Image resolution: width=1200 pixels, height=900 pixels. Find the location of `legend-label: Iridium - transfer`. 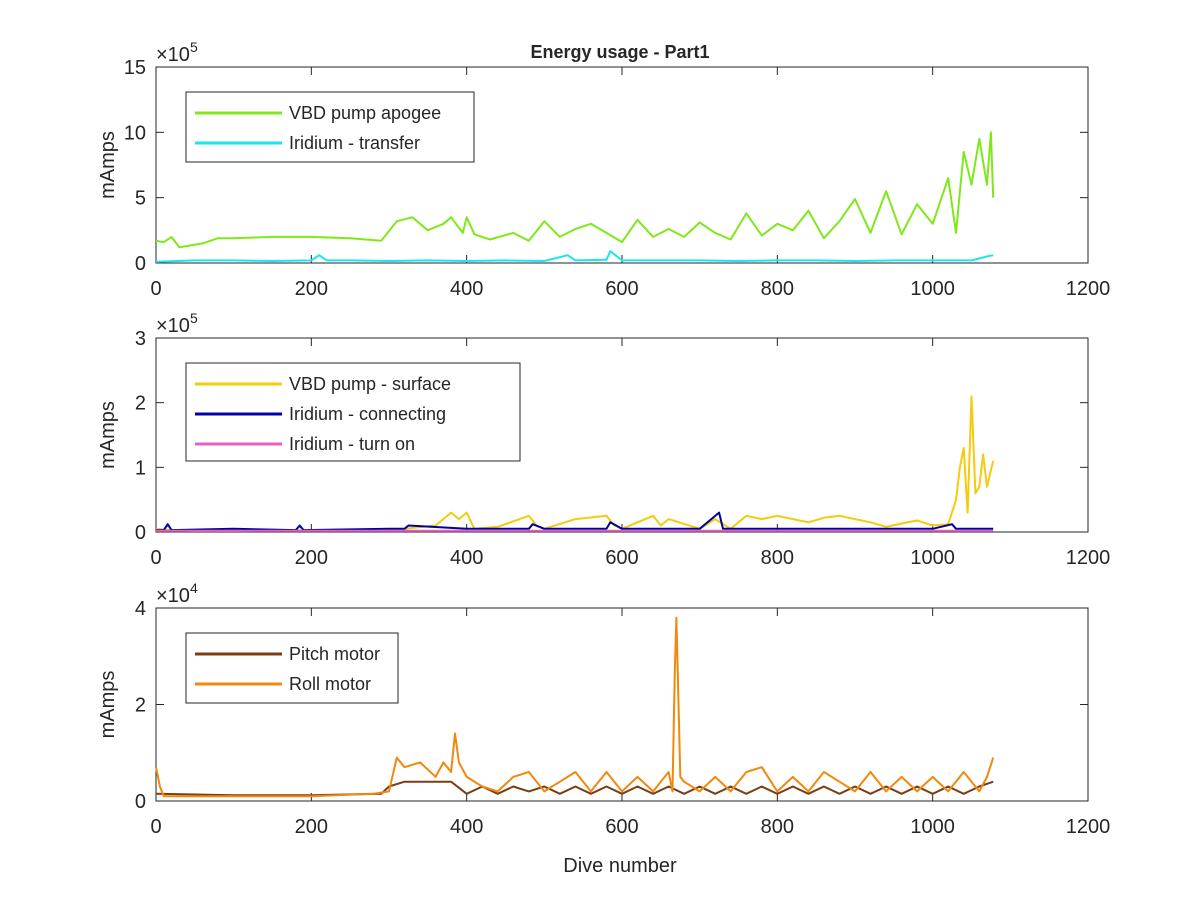

legend-label: Iridium - transfer is located at coordinates (354, 143).